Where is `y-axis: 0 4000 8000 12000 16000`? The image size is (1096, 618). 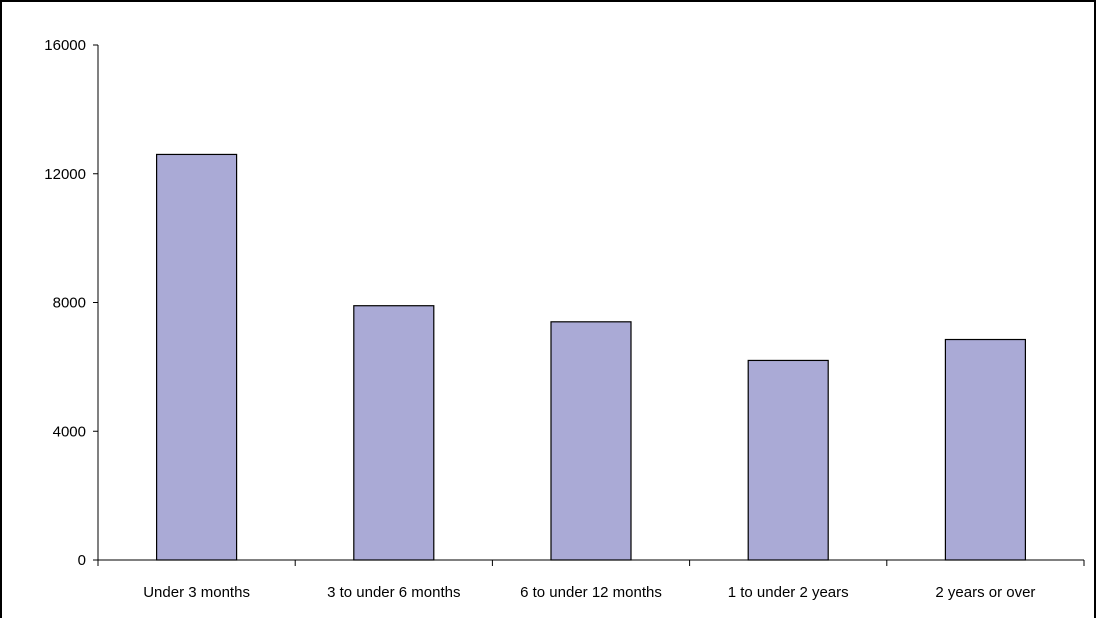 y-axis: 0 4000 8000 12000 16000 is located at coordinates (71, 303).